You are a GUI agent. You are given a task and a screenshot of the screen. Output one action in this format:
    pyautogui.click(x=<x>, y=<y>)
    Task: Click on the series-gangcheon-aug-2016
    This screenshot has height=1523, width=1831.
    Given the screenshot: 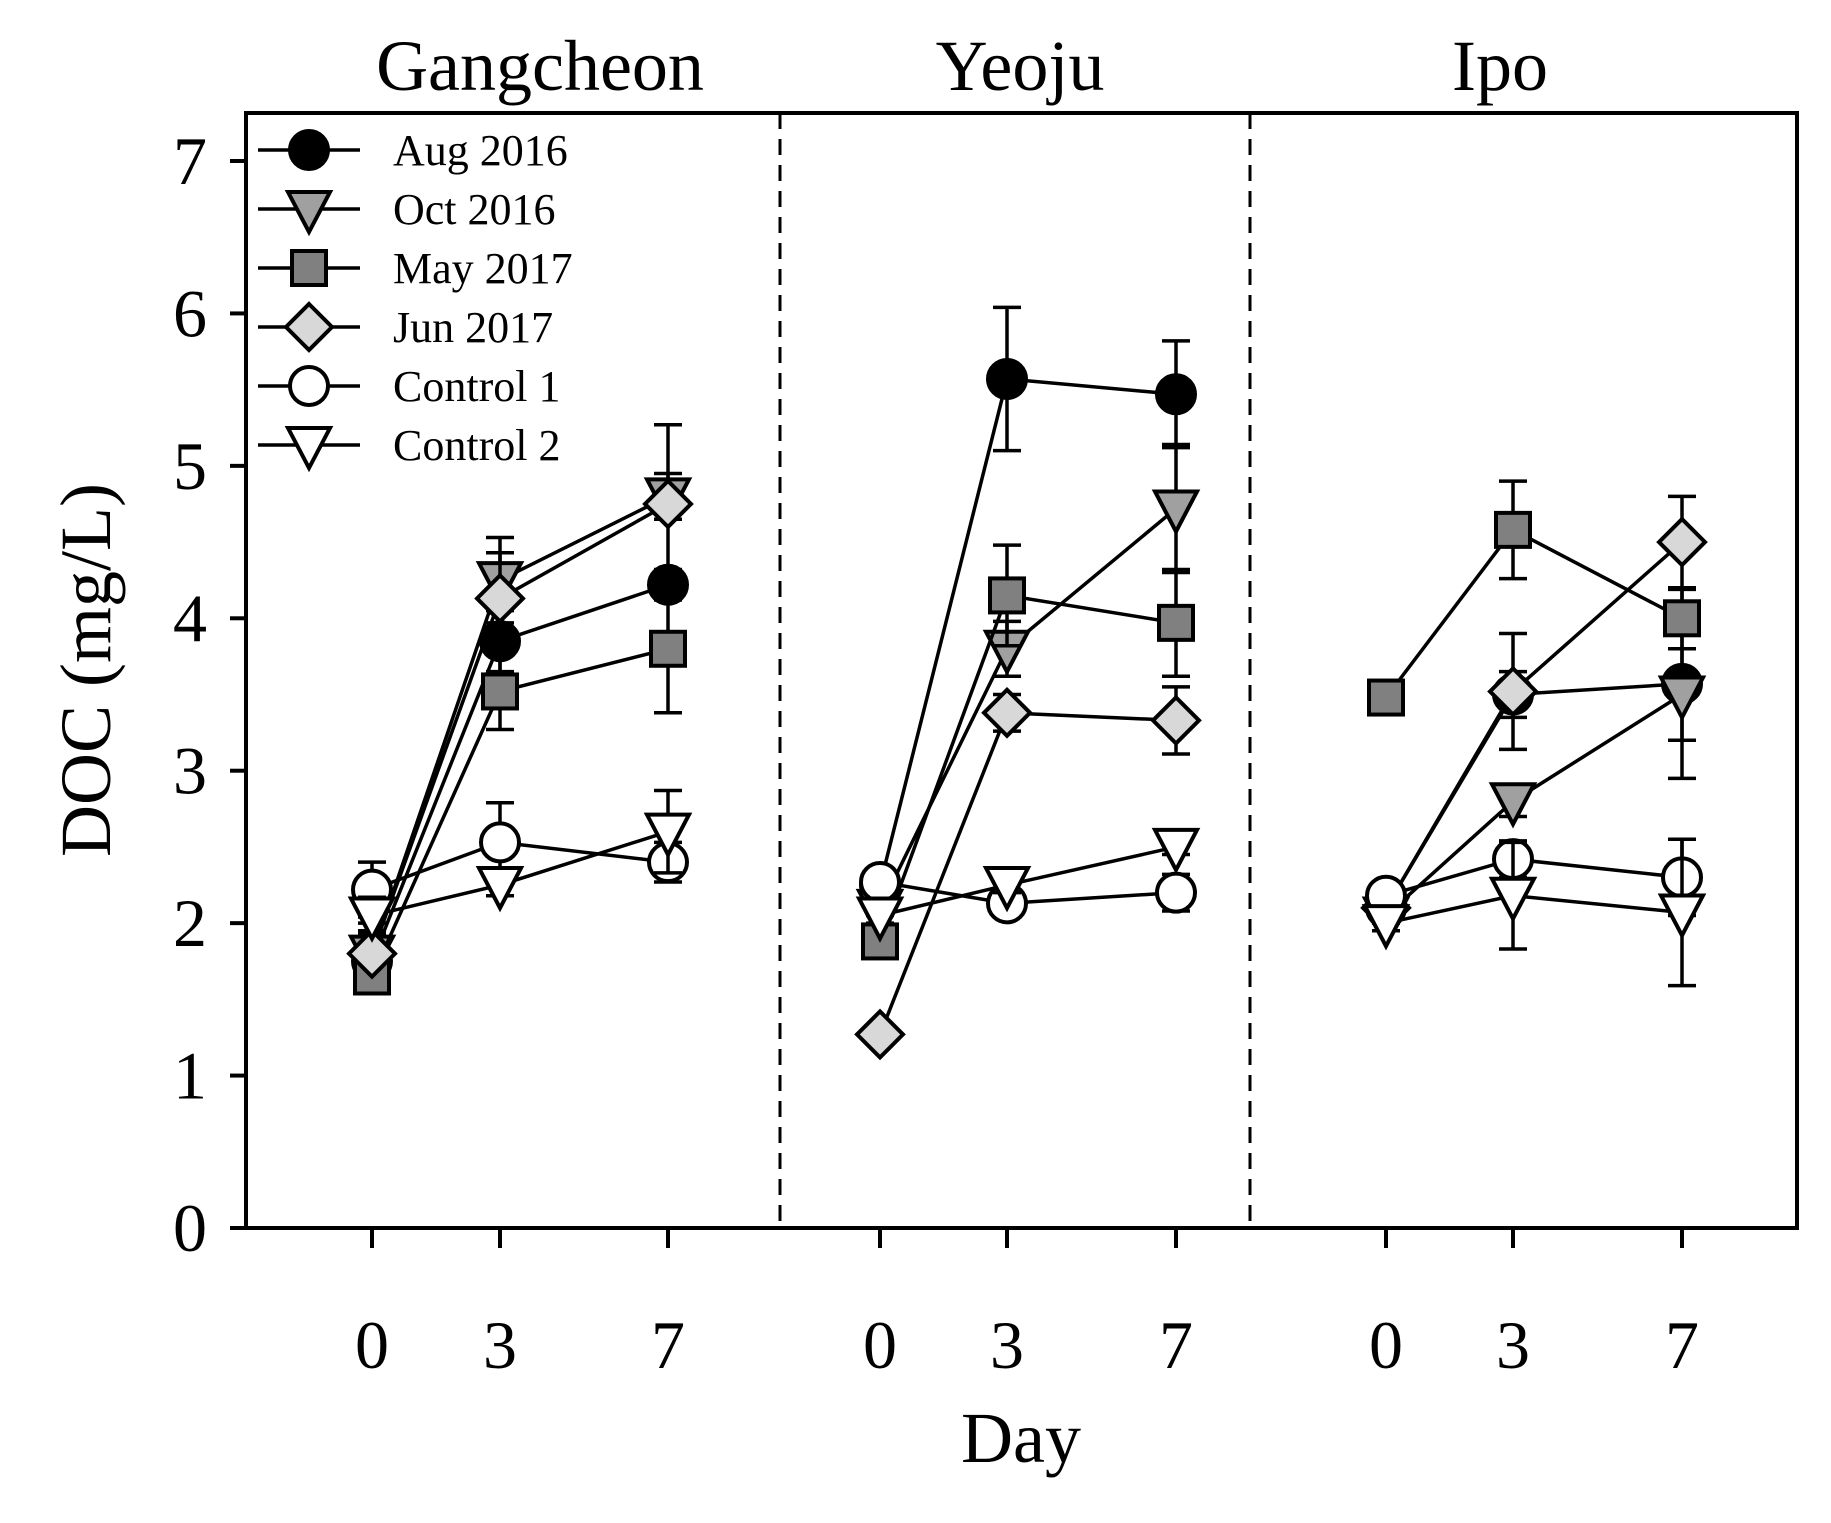 What is the action you would take?
    pyautogui.click(x=520, y=778)
    